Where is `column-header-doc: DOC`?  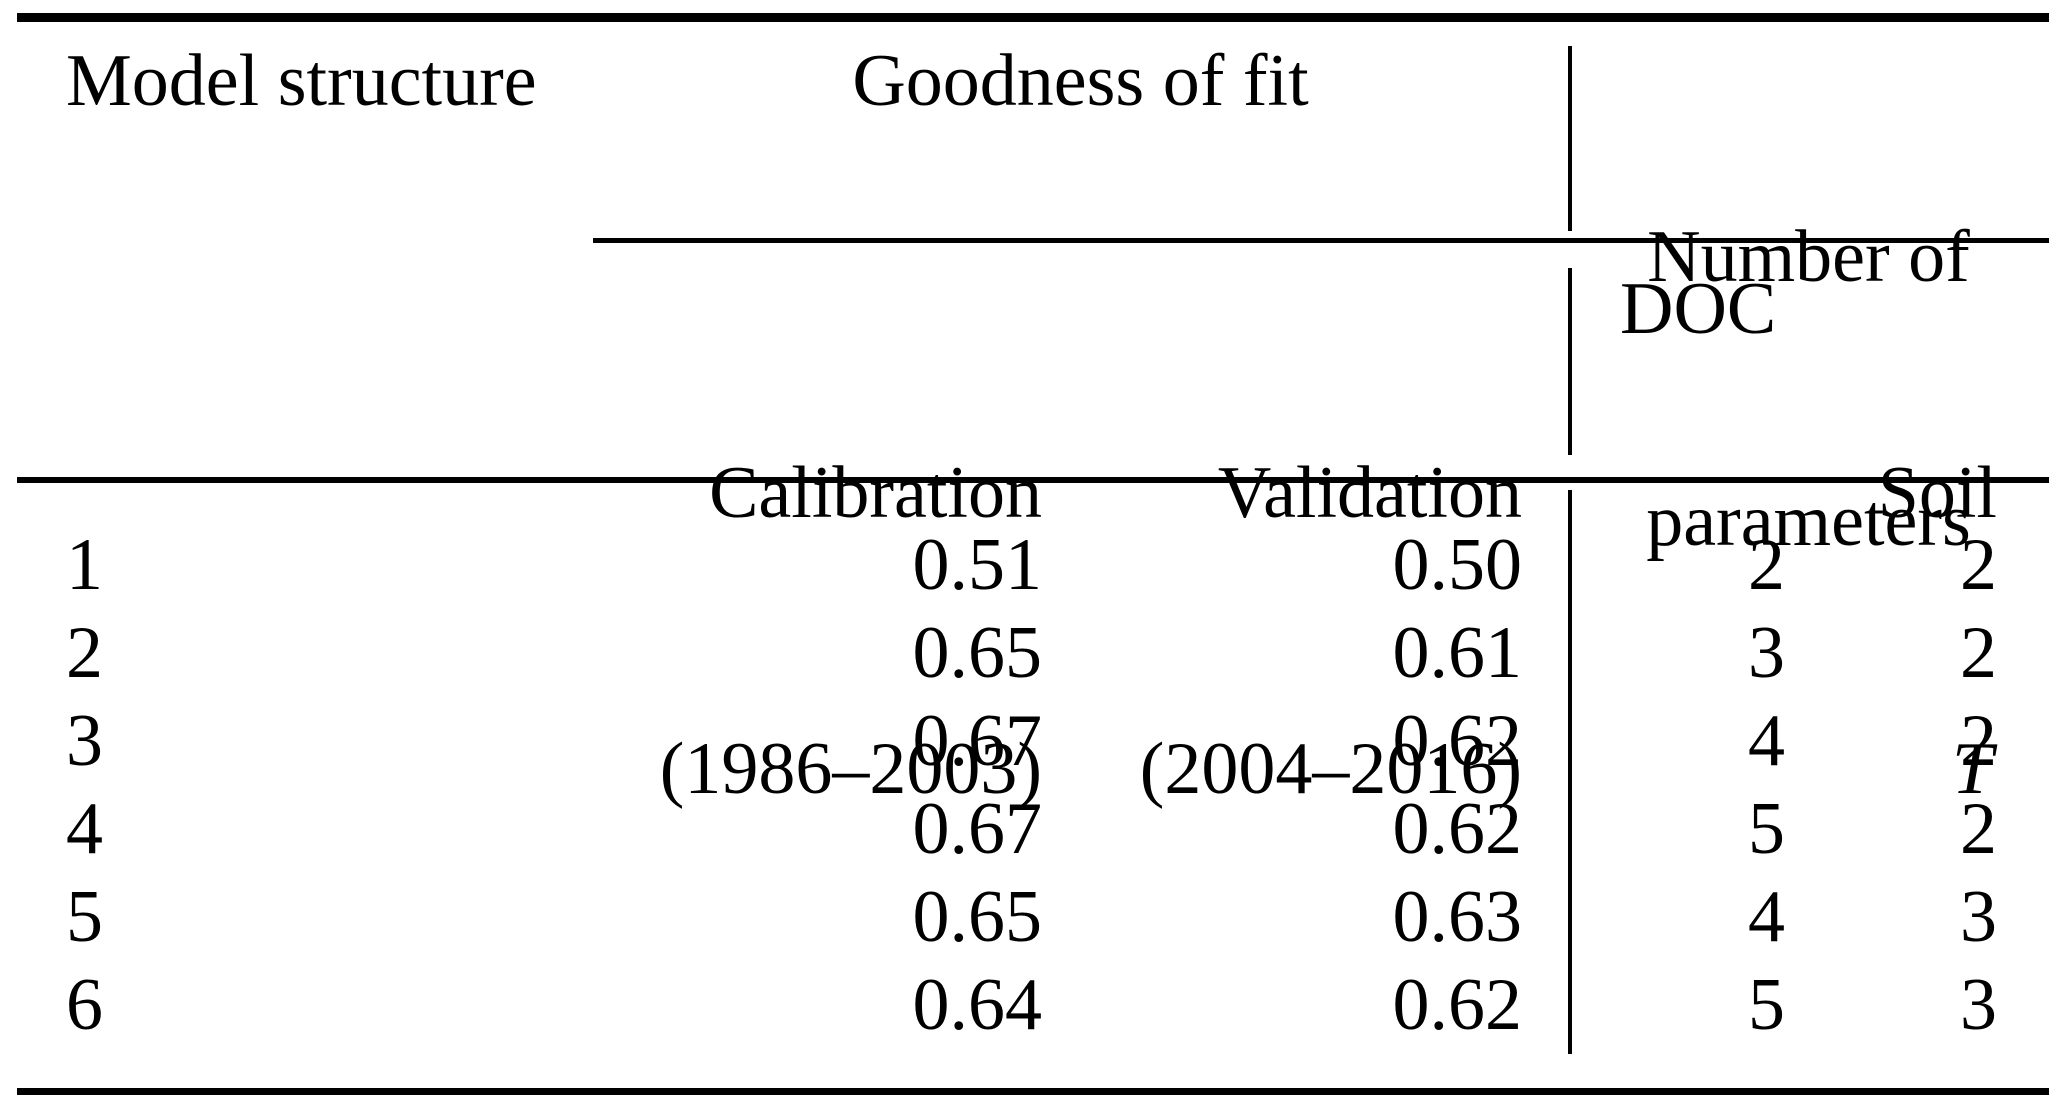
column-header-doc: DOC is located at coordinates (1698, 309).